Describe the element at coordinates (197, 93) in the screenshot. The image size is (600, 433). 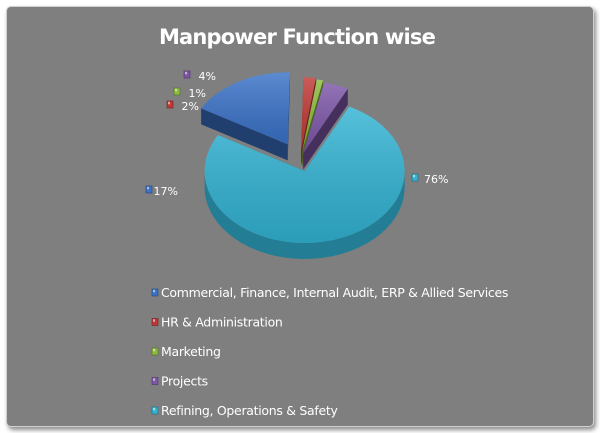
I see `data-label: 1%` at that location.